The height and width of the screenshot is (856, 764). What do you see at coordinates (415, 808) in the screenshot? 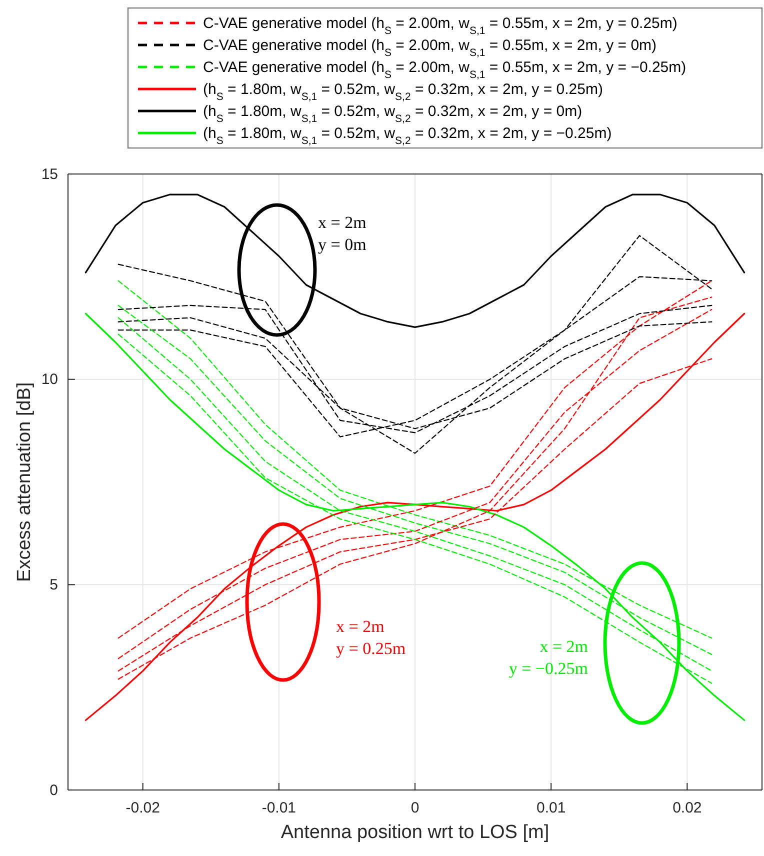
I see `x-tick-label: 0` at bounding box center [415, 808].